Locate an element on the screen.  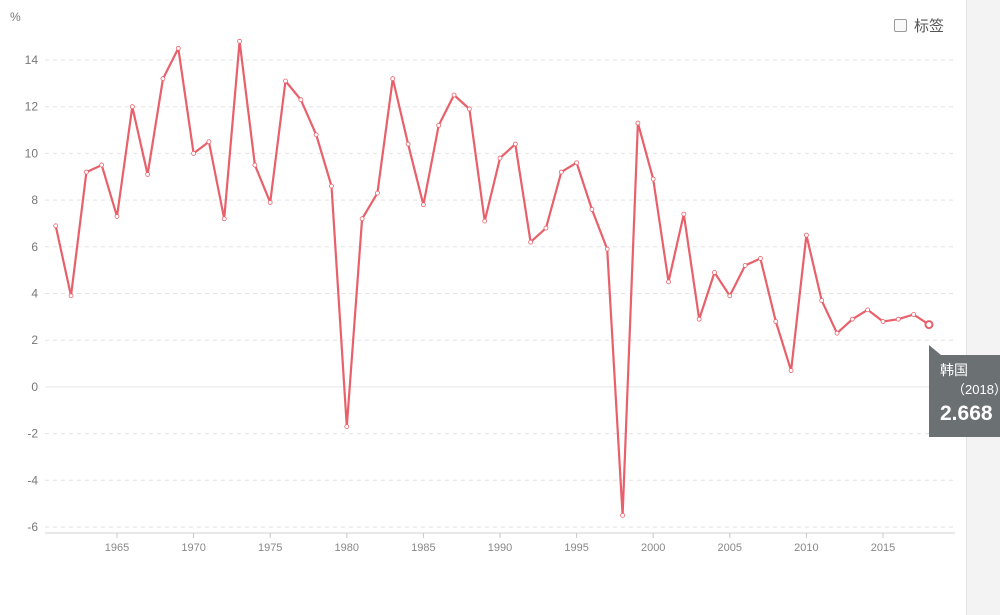
x-tick-label: 1995 is located at coordinates (576, 548).